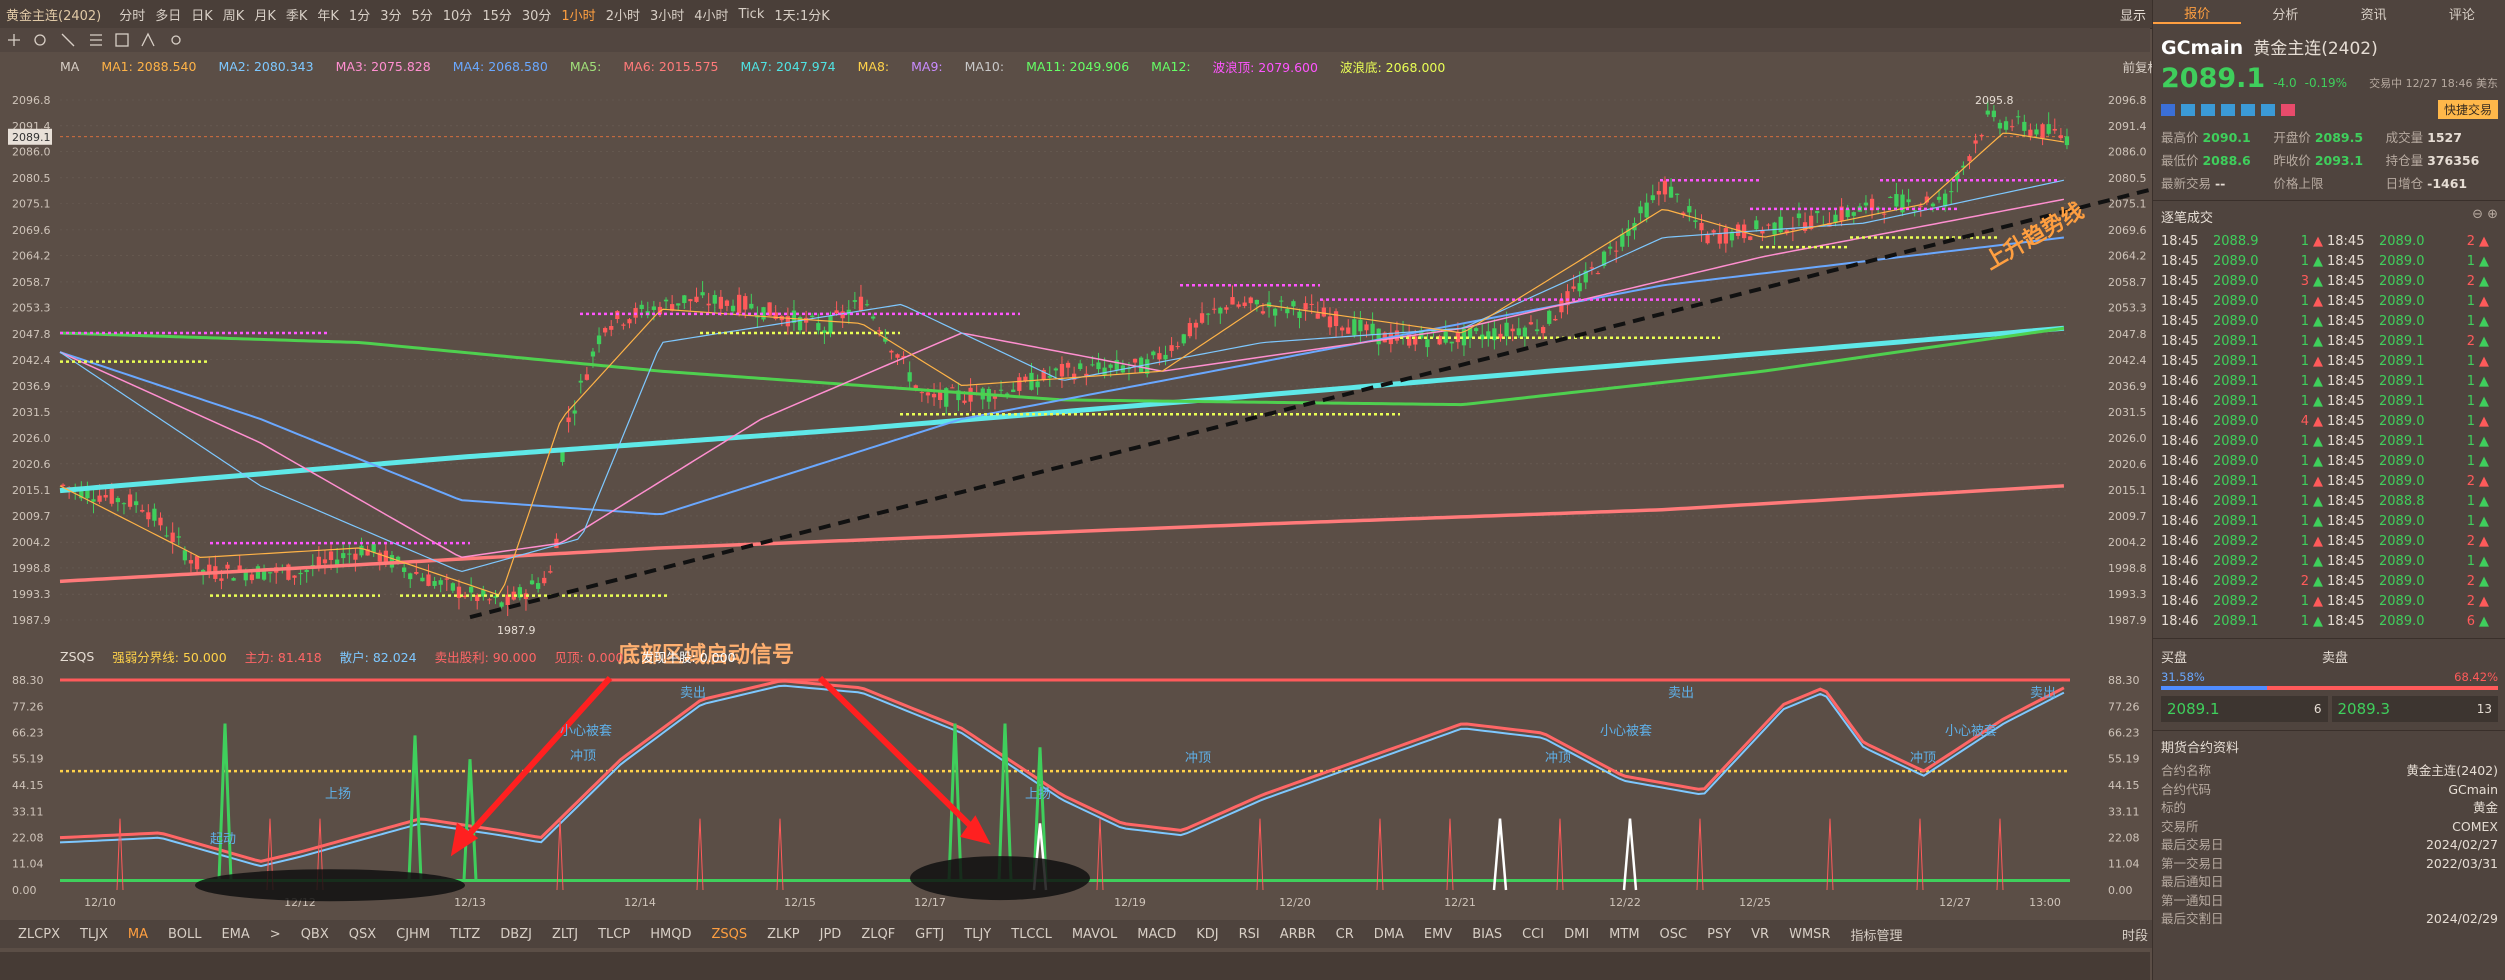 The height and width of the screenshot is (980, 2505). Describe the element at coordinates (1094, 934) in the screenshot. I see `indicator-tab-mavol: MAVOL` at that location.